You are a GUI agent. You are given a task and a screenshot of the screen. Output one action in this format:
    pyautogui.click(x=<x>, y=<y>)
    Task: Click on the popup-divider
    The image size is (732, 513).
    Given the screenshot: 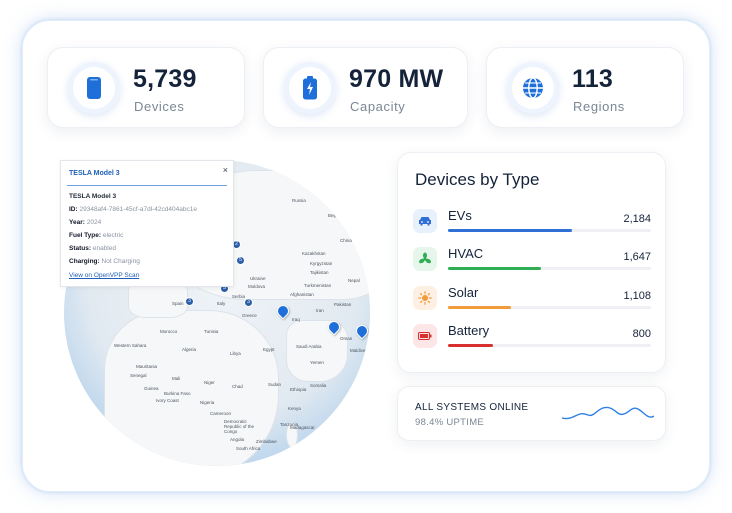 What is the action you would take?
    pyautogui.click(x=147, y=185)
    